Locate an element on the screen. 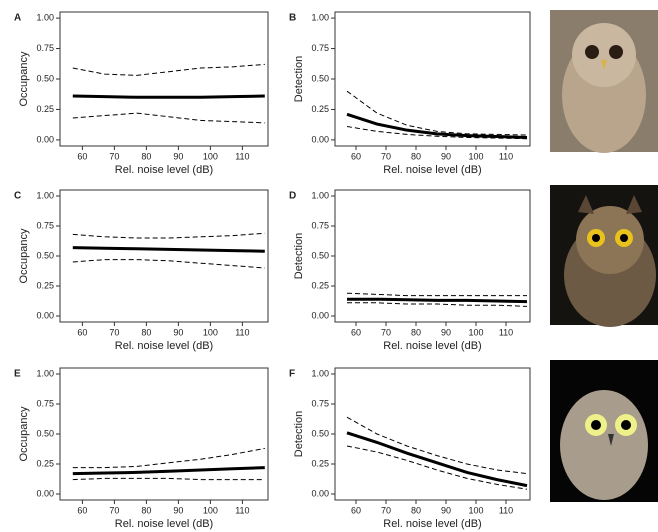 The image size is (658, 532). panel-label: F is located at coordinates (292, 374).